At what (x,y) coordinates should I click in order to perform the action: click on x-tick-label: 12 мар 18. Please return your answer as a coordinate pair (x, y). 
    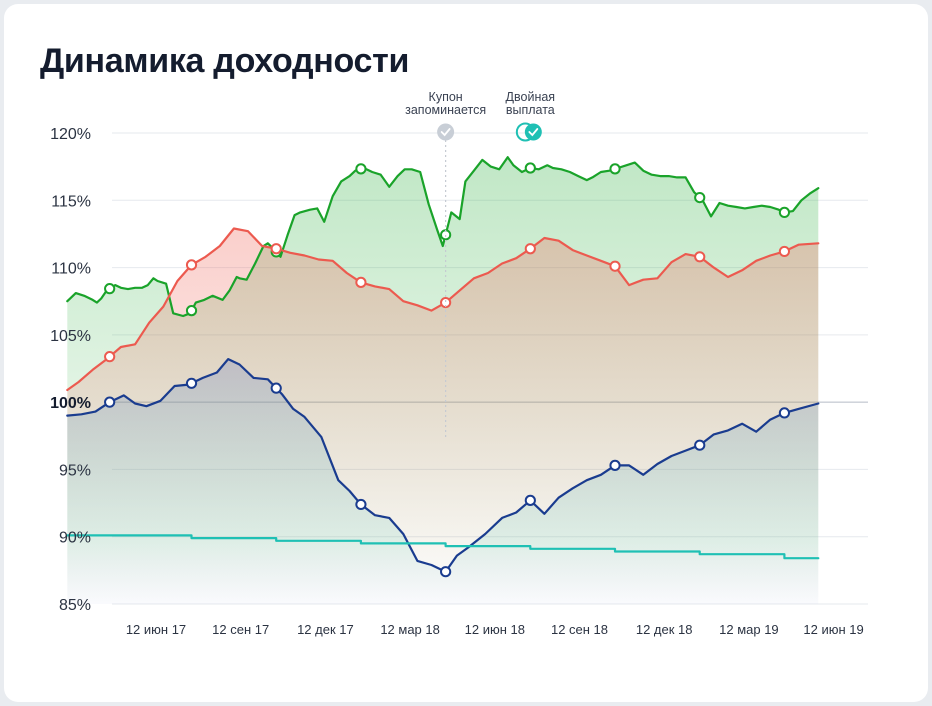
    Looking at the image, I should click on (410, 629).